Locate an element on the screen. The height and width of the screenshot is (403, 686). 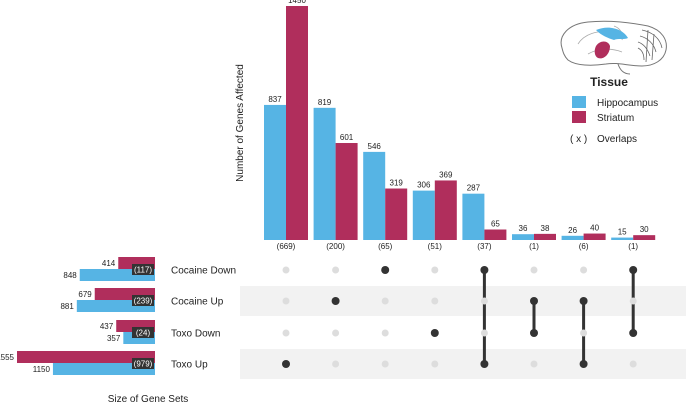
bar-label-striatum: 1450 is located at coordinates (297, 2).